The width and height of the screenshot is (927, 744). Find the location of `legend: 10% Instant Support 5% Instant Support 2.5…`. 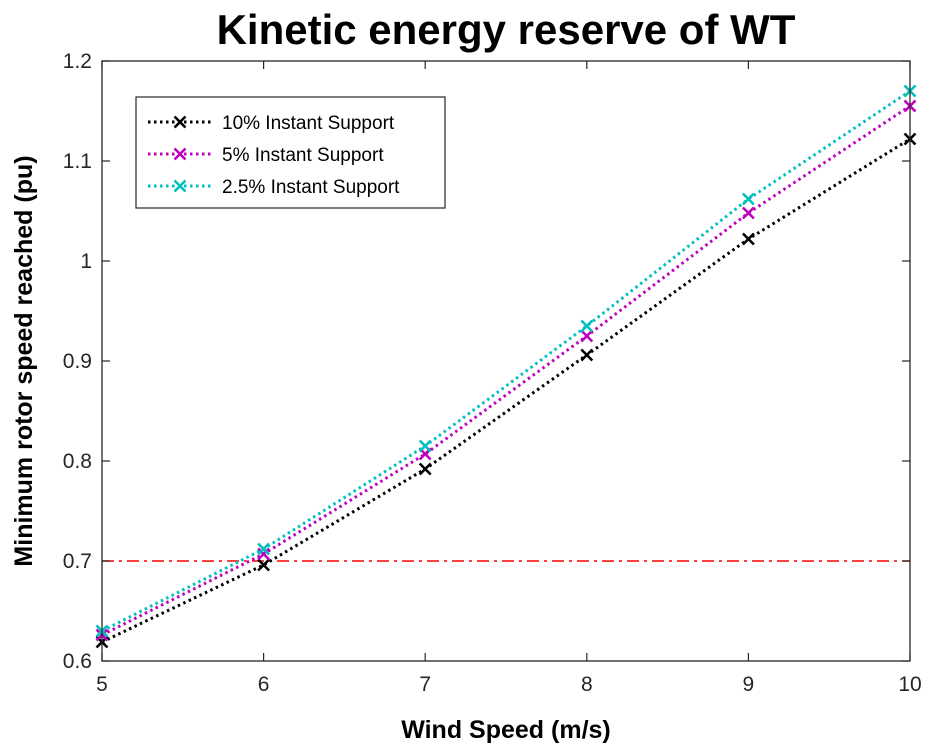

legend: 10% Instant Support 5% Instant Support 2.5… is located at coordinates (290, 152).